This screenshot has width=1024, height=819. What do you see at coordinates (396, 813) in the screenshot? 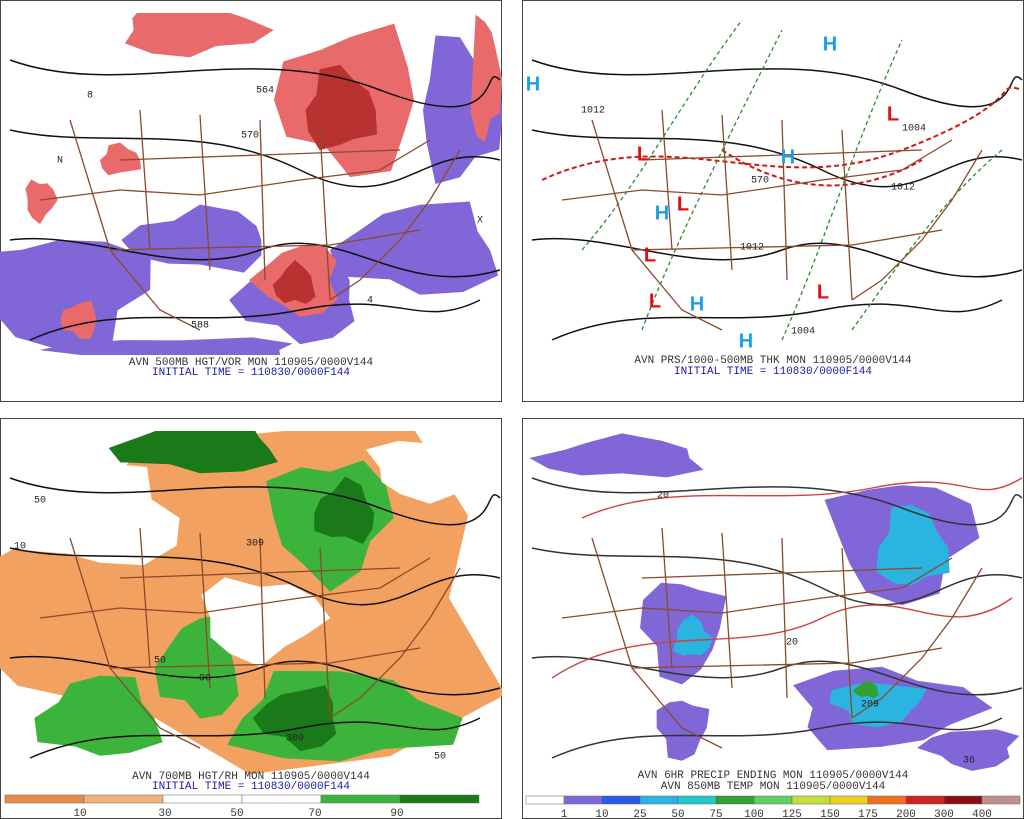
I see `colorbar-label: 90` at bounding box center [396, 813].